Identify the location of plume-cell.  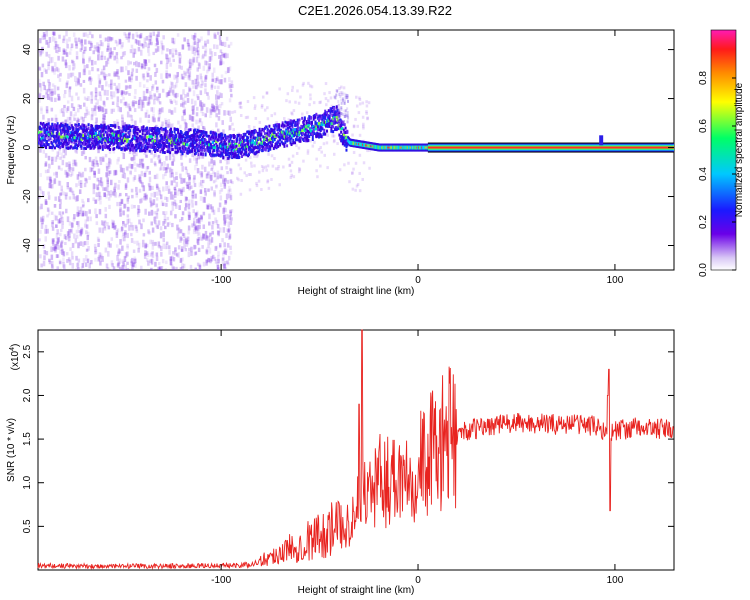
(337, 91).